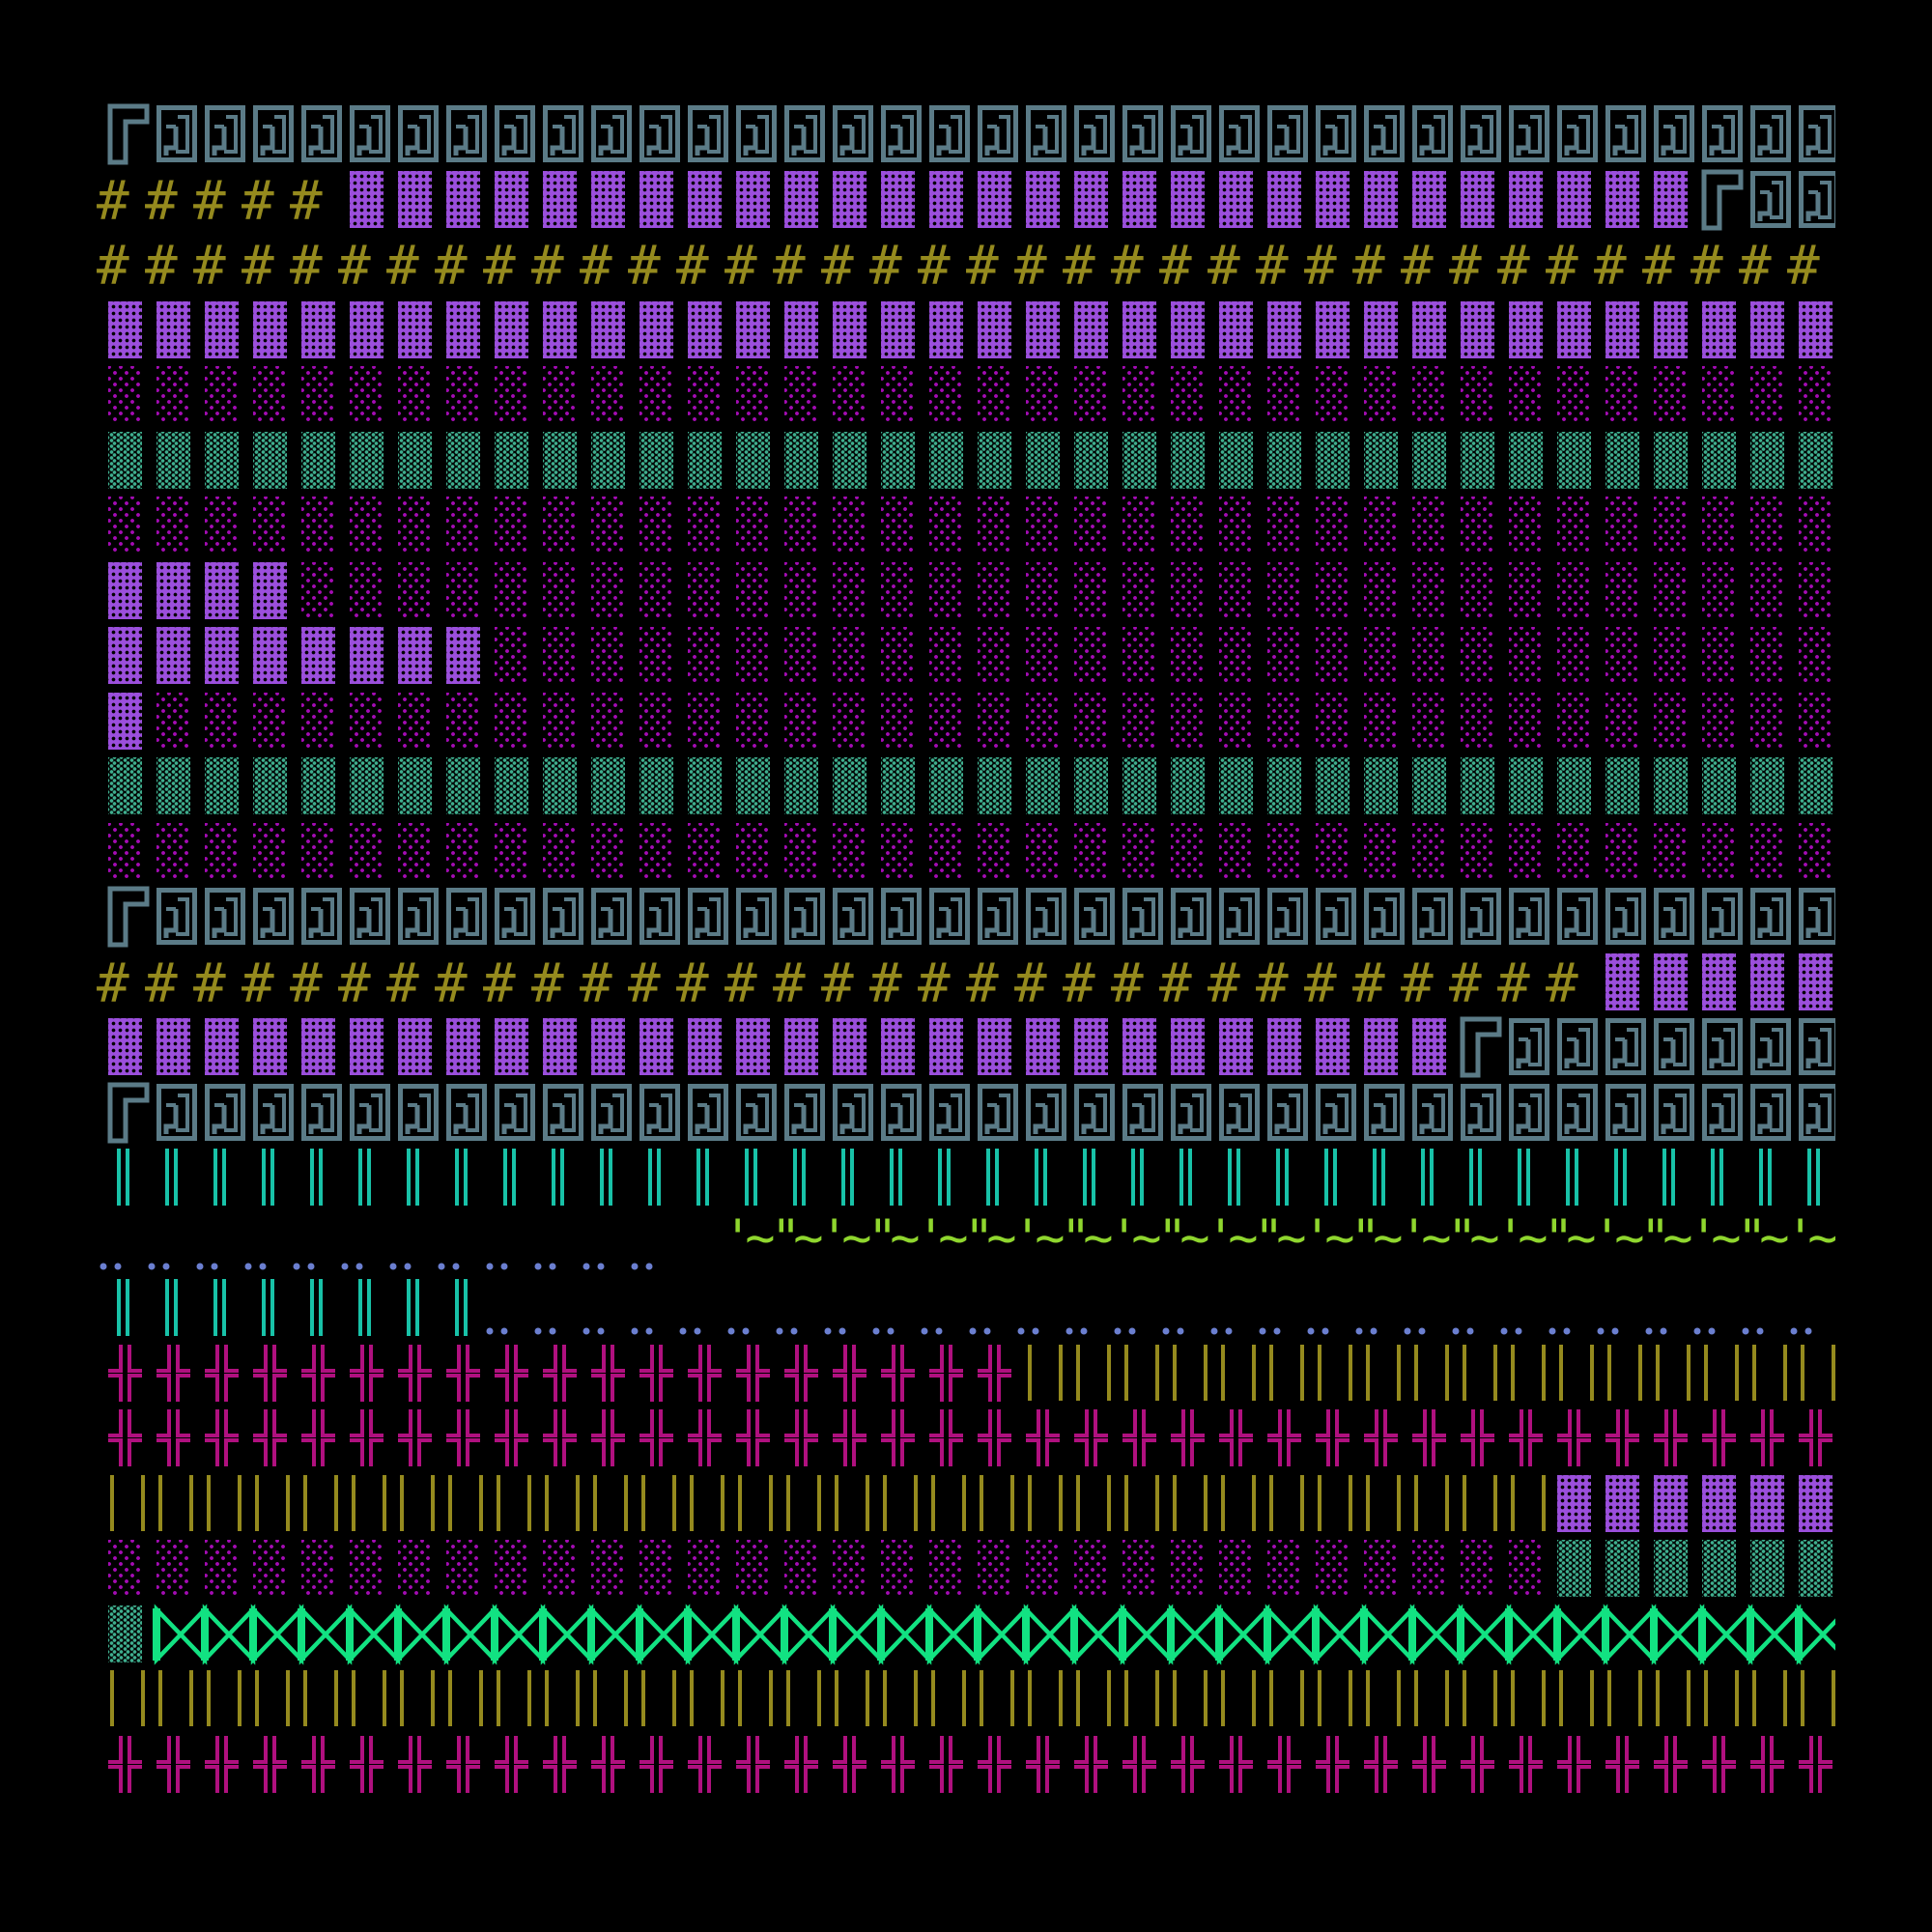 This screenshot has height=1932, width=1932. I want to click on vbar-icon, so click(1765, 1177).